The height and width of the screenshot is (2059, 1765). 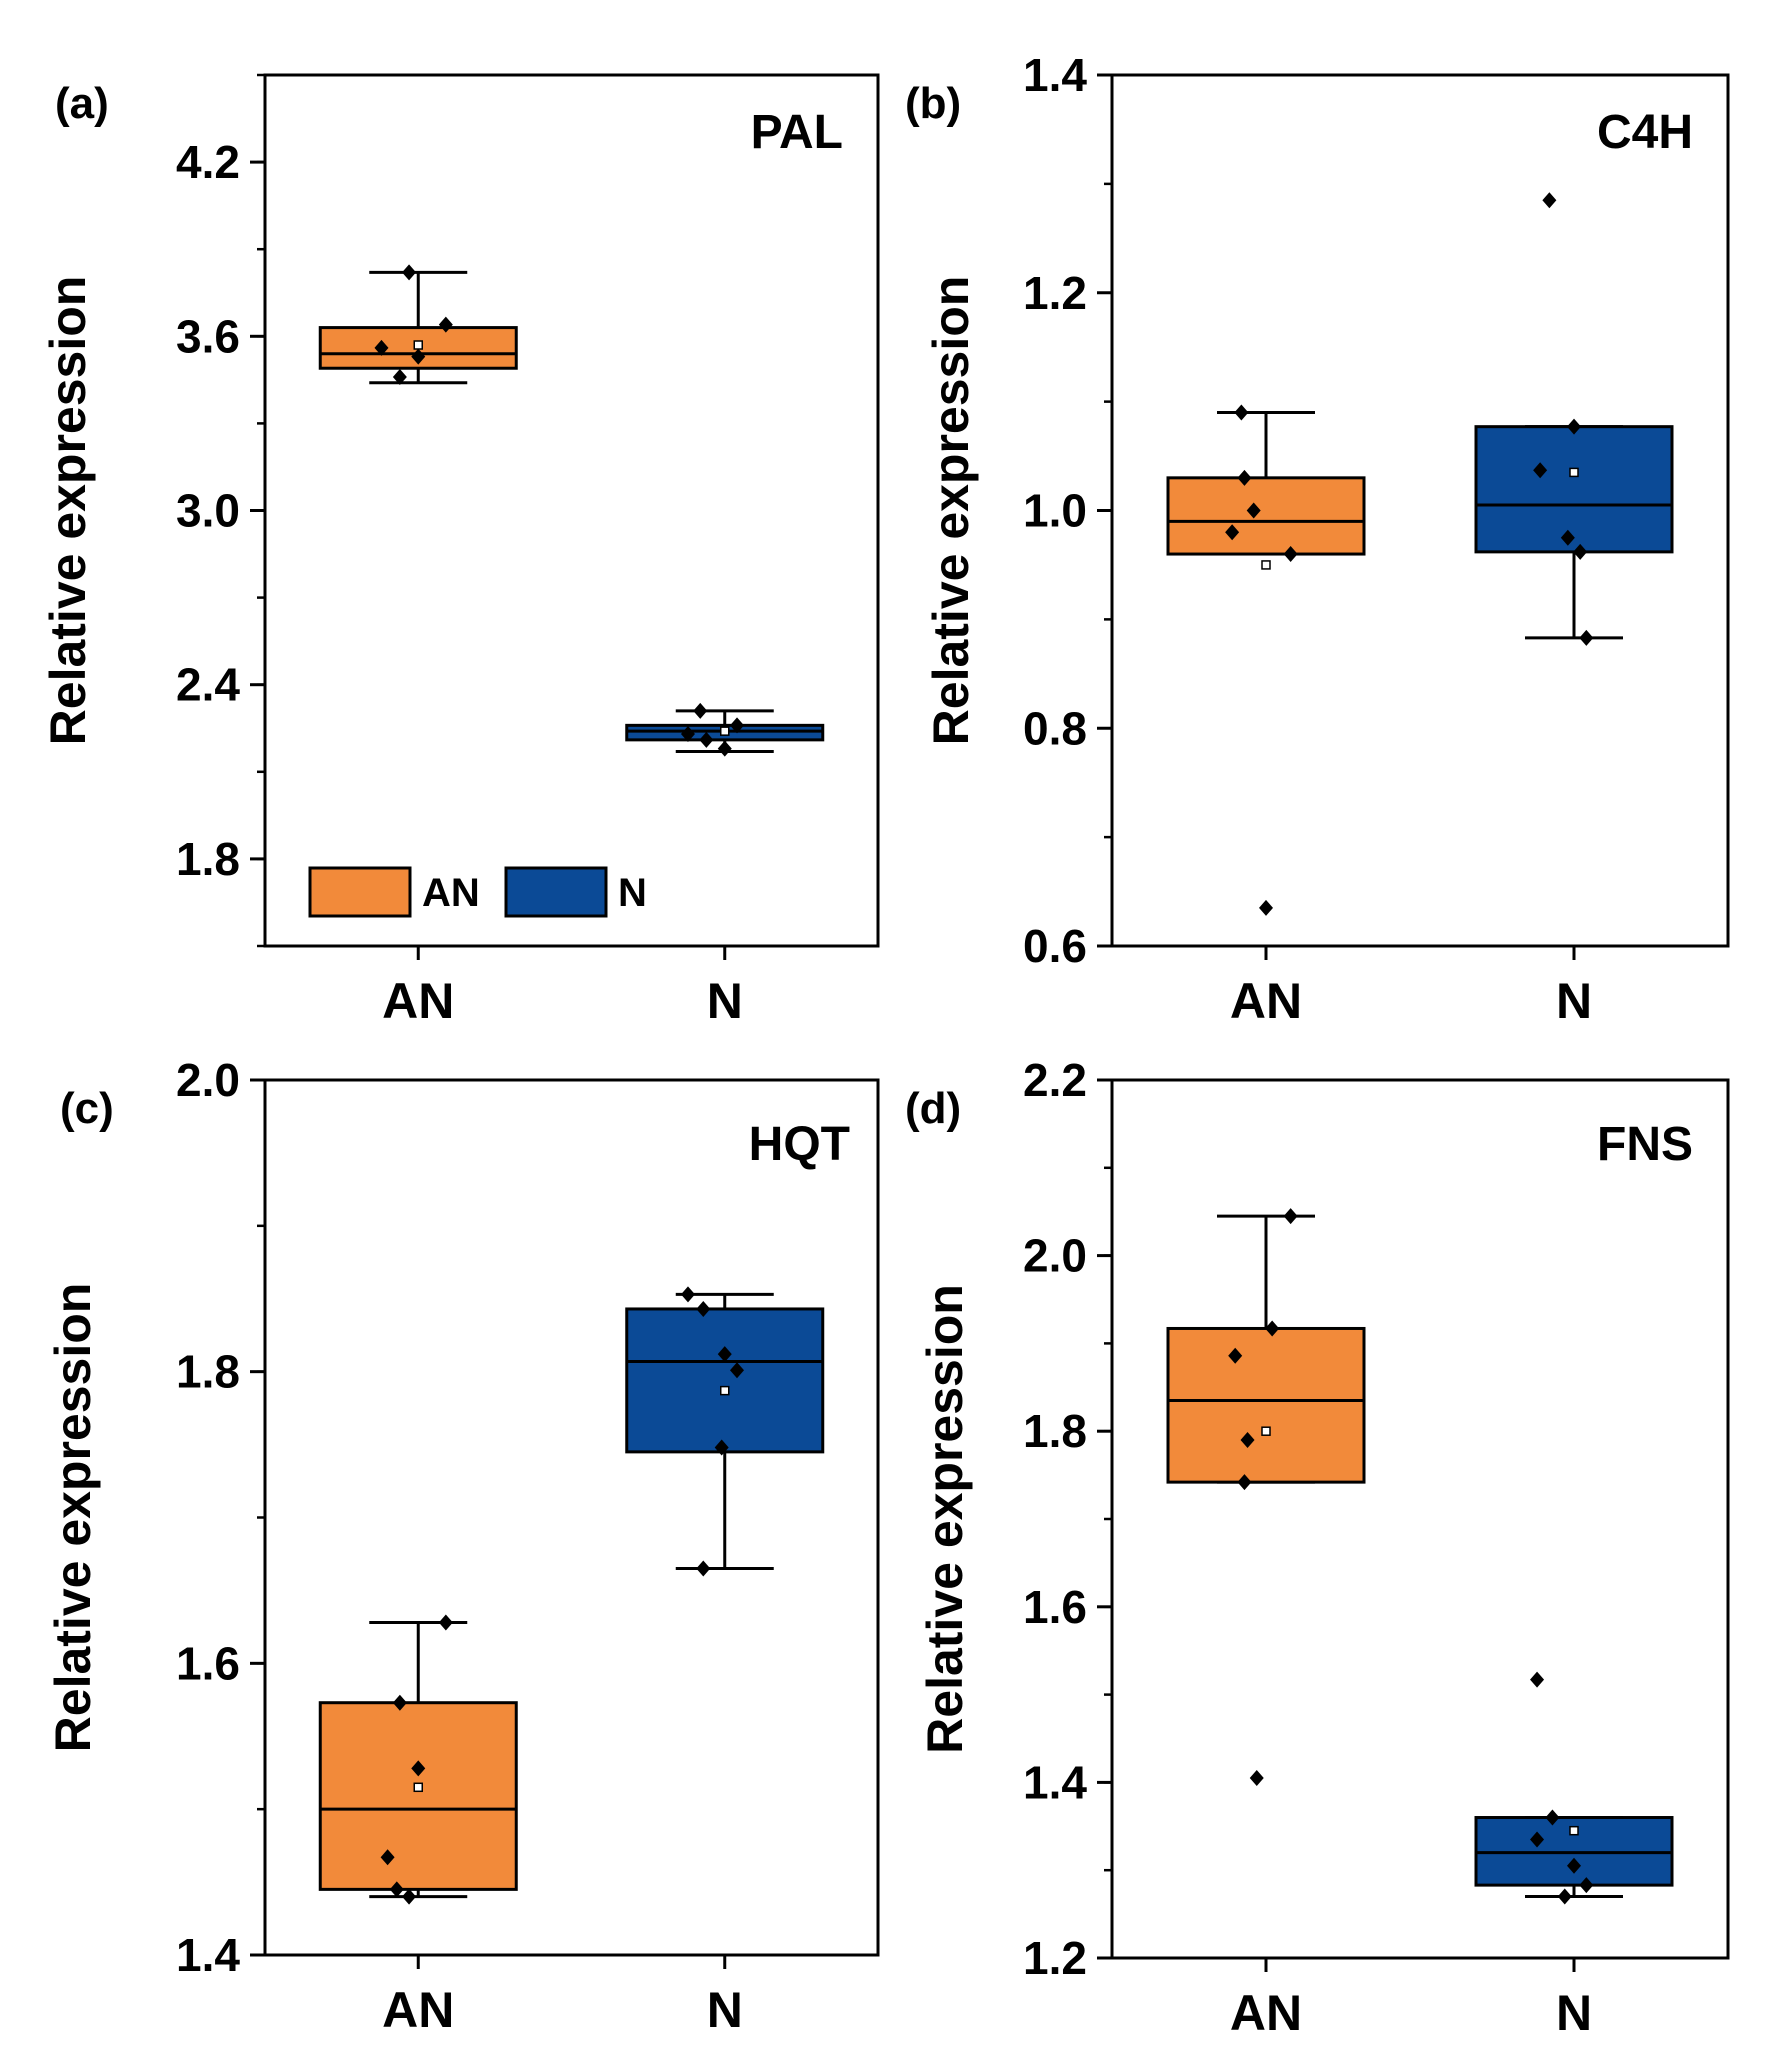 What do you see at coordinates (208, 685) in the screenshot?
I see `y-tick-label: 2.4` at bounding box center [208, 685].